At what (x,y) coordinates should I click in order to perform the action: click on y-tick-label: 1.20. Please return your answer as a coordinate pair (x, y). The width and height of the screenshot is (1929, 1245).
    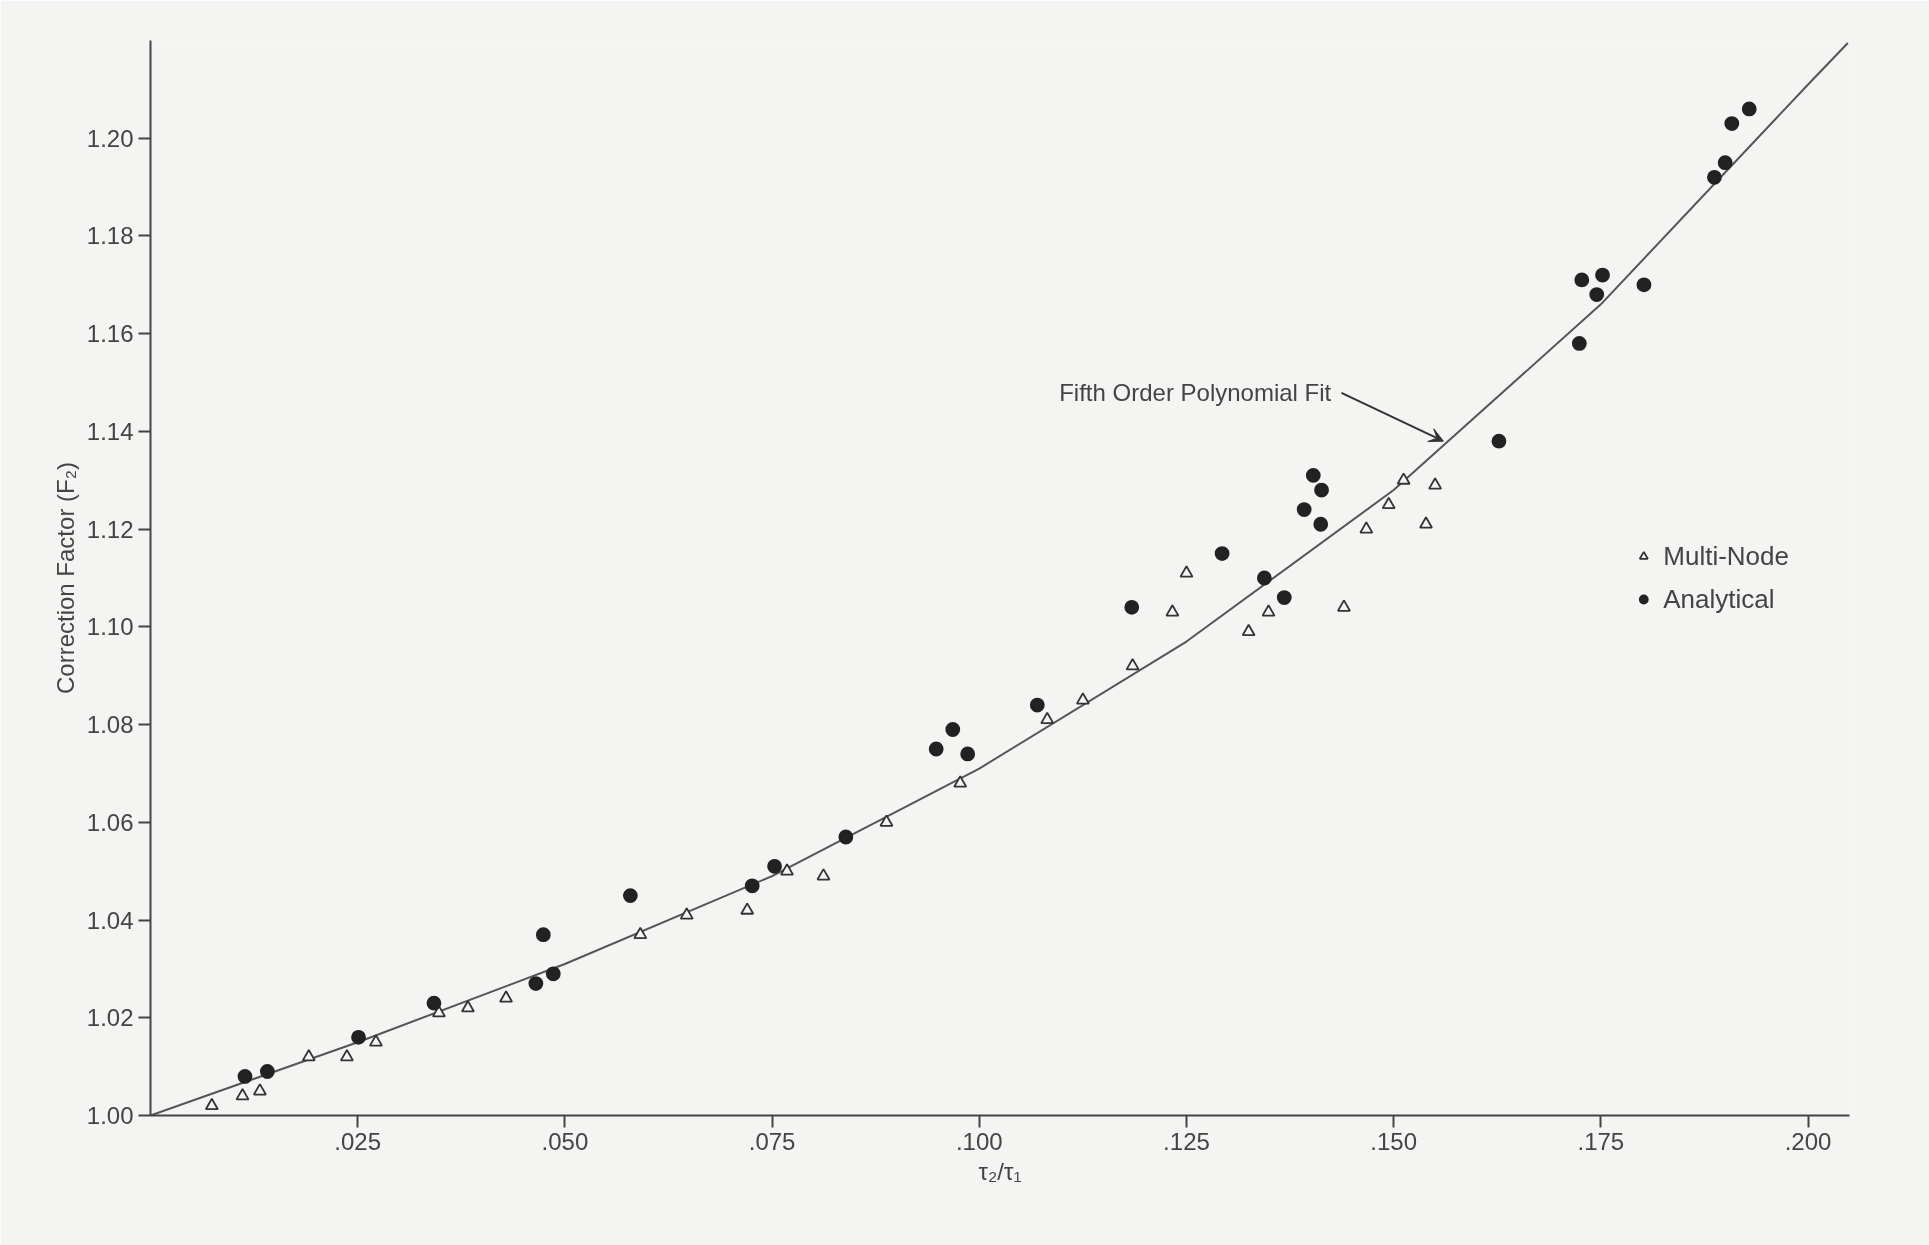
    Looking at the image, I should click on (110, 138).